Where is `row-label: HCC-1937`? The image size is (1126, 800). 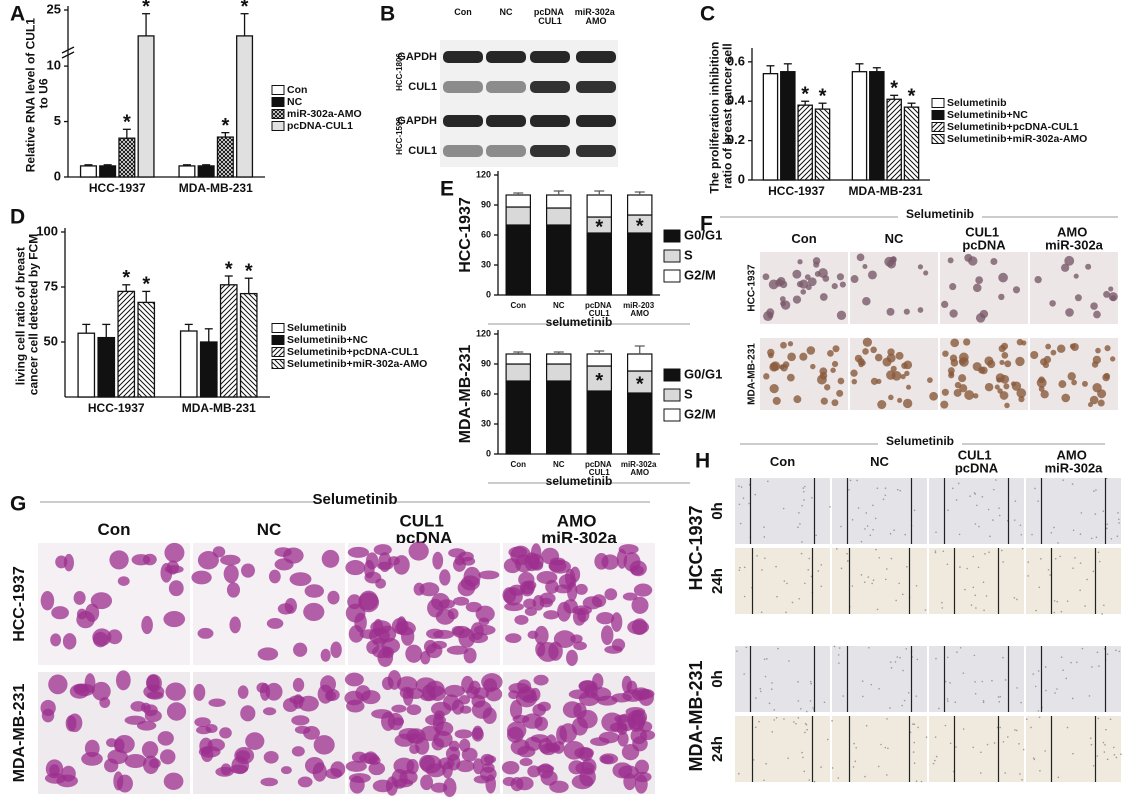
row-label: HCC-1937 is located at coordinates (19, 604).